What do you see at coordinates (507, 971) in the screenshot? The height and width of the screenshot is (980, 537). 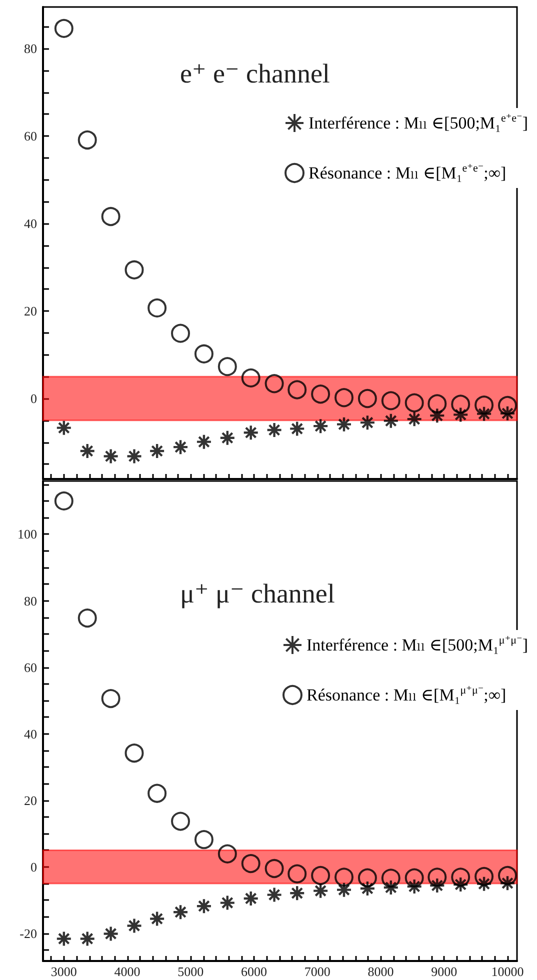 I see `x-tick-label: 10000` at bounding box center [507, 971].